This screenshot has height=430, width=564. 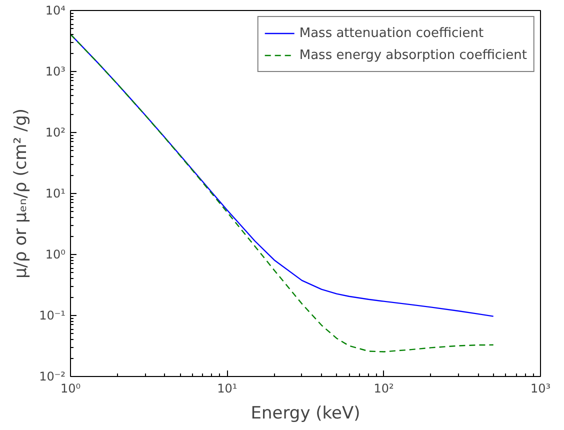 What do you see at coordinates (55, 255) in the screenshot?
I see `y-tick-label: 10⁰` at bounding box center [55, 255].